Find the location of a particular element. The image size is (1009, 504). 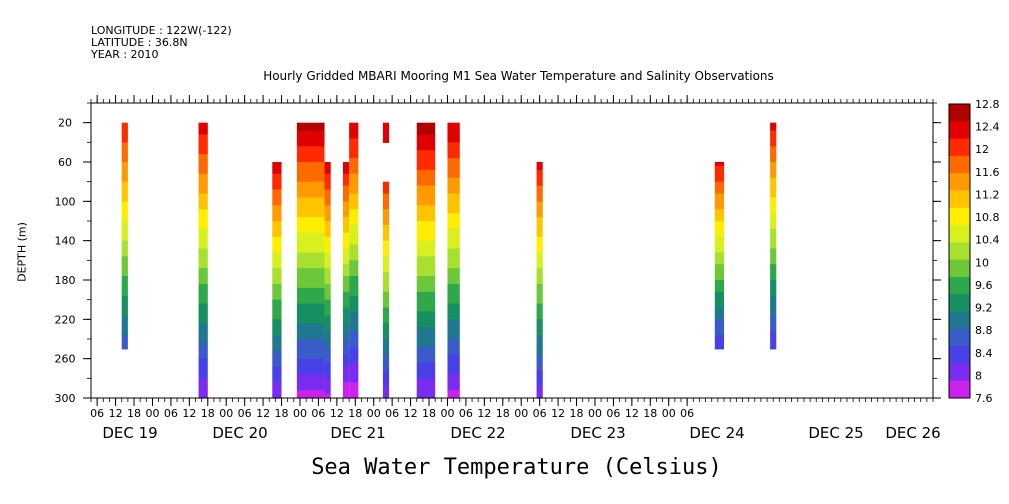

x-day-label: DEC 20 is located at coordinates (239, 433).